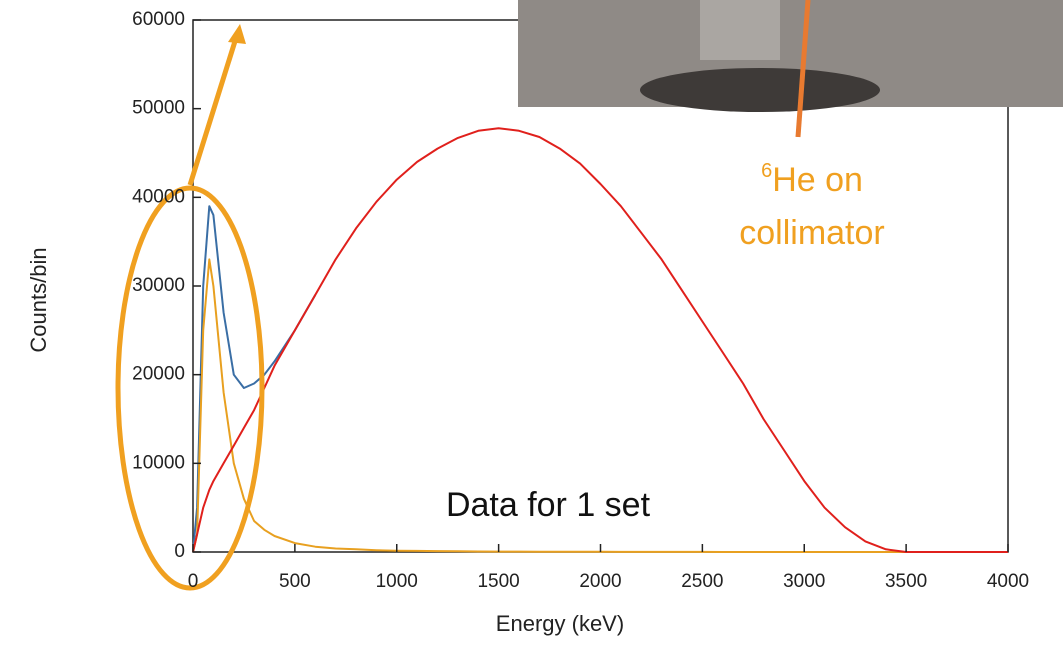  What do you see at coordinates (548, 505) in the screenshot?
I see `annotation: Data for 1 set` at bounding box center [548, 505].